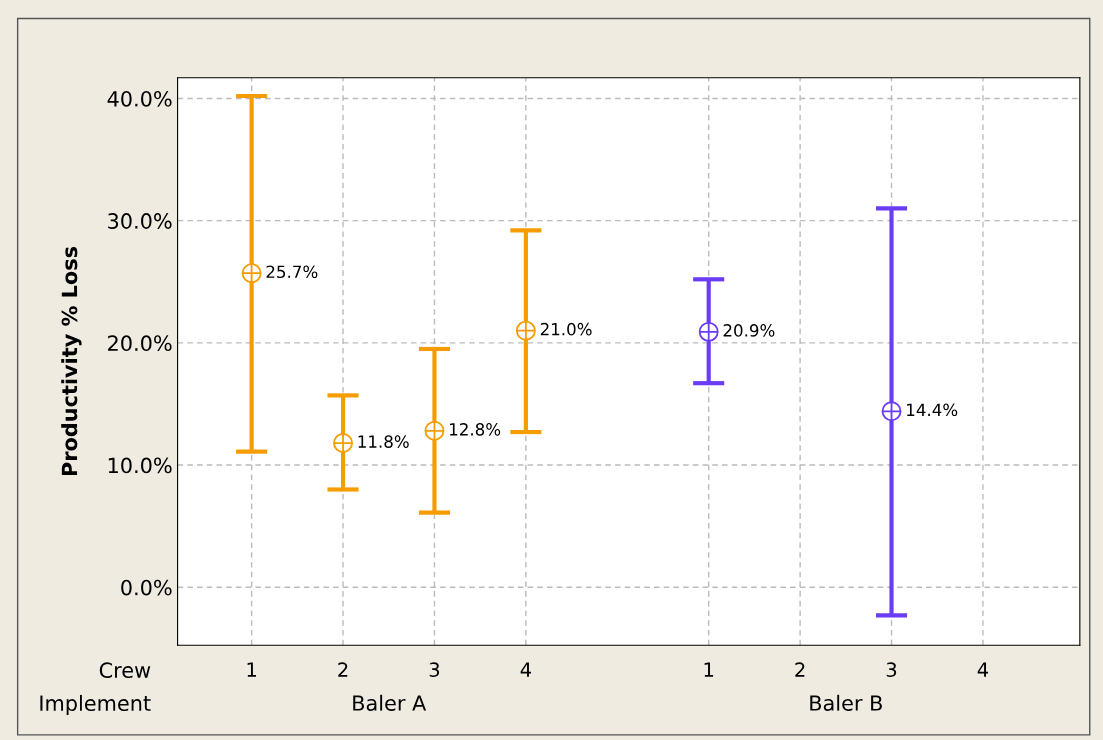  Describe the element at coordinates (140, 465) in the screenshot. I see `y-tick-label: 10.0%` at that location.